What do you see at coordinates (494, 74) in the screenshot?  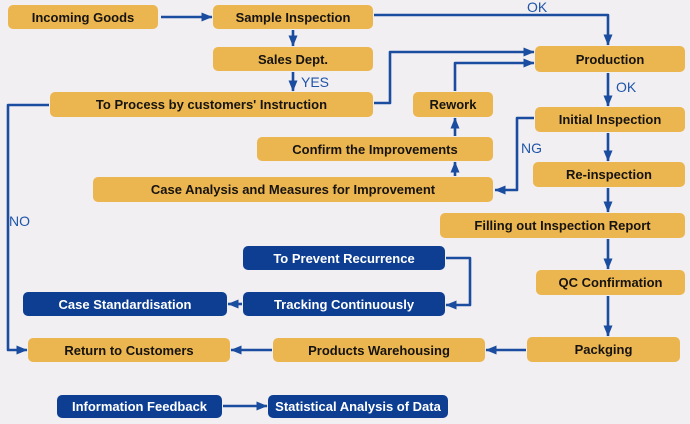 I see `arrow-rework-to-production` at bounding box center [494, 74].